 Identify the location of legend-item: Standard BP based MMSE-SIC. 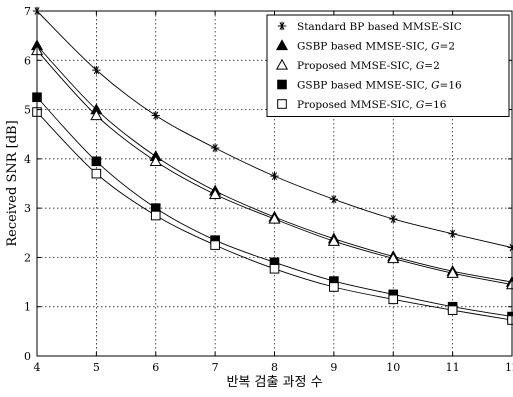
(369, 27).